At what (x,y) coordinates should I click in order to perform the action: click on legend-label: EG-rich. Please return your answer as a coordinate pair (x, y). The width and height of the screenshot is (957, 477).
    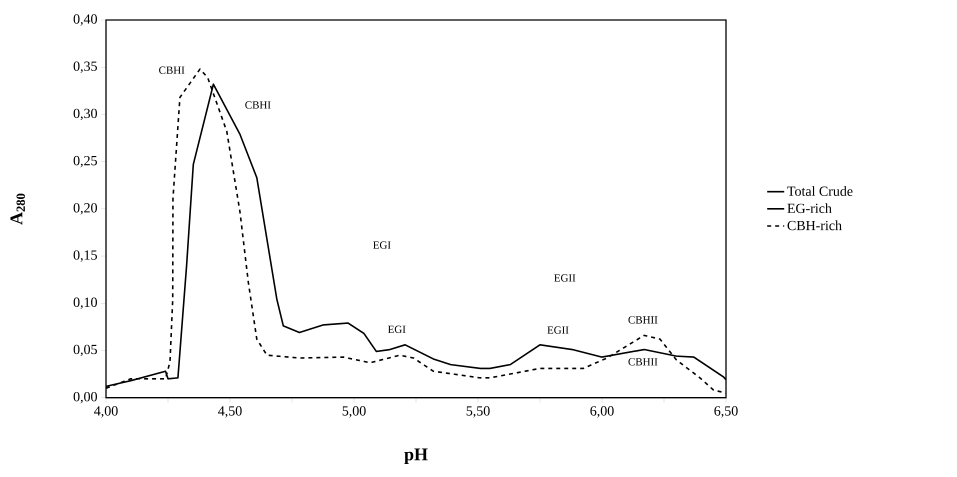
    Looking at the image, I should click on (809, 208).